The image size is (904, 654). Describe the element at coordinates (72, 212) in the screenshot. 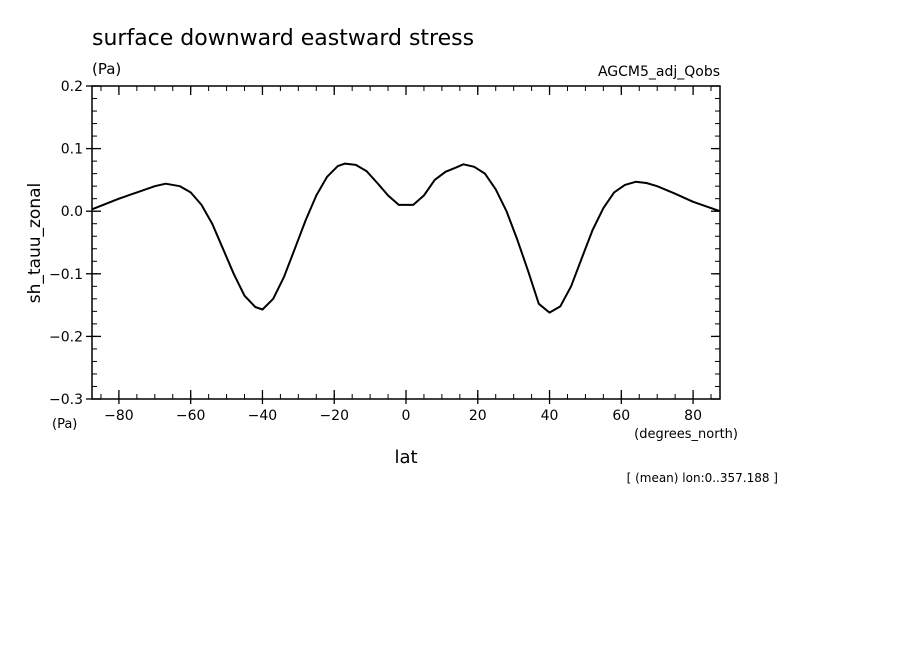

I see `y-tick-label: 0.0` at that location.